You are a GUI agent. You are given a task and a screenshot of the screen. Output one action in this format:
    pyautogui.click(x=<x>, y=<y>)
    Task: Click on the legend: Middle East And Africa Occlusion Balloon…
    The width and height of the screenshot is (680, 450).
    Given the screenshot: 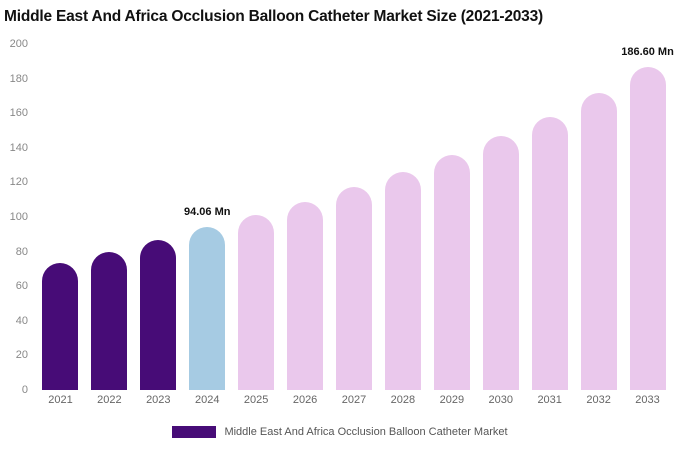 What is the action you would take?
    pyautogui.click(x=340, y=432)
    